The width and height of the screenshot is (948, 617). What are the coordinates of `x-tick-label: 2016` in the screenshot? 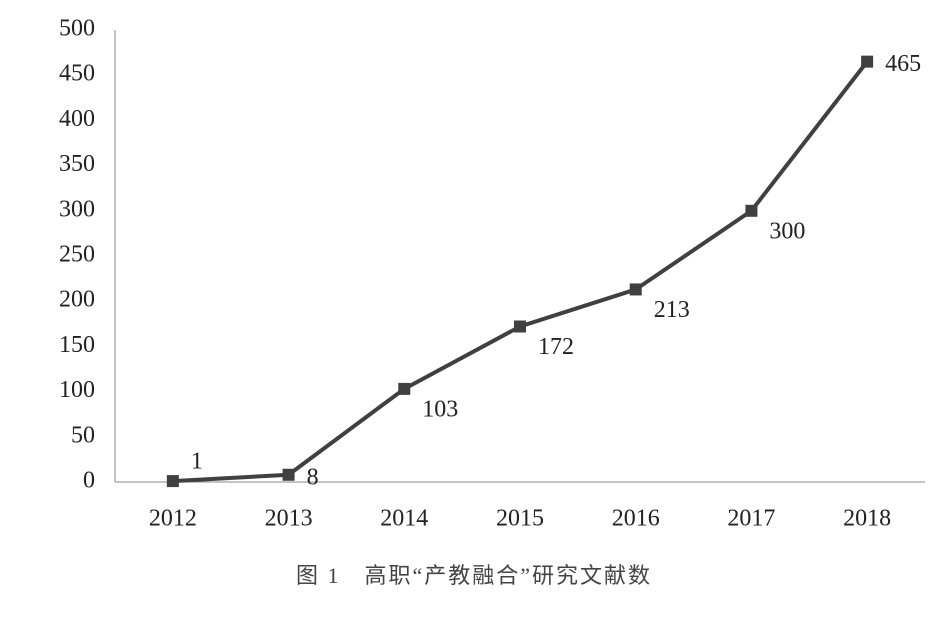 It's located at (636, 519).